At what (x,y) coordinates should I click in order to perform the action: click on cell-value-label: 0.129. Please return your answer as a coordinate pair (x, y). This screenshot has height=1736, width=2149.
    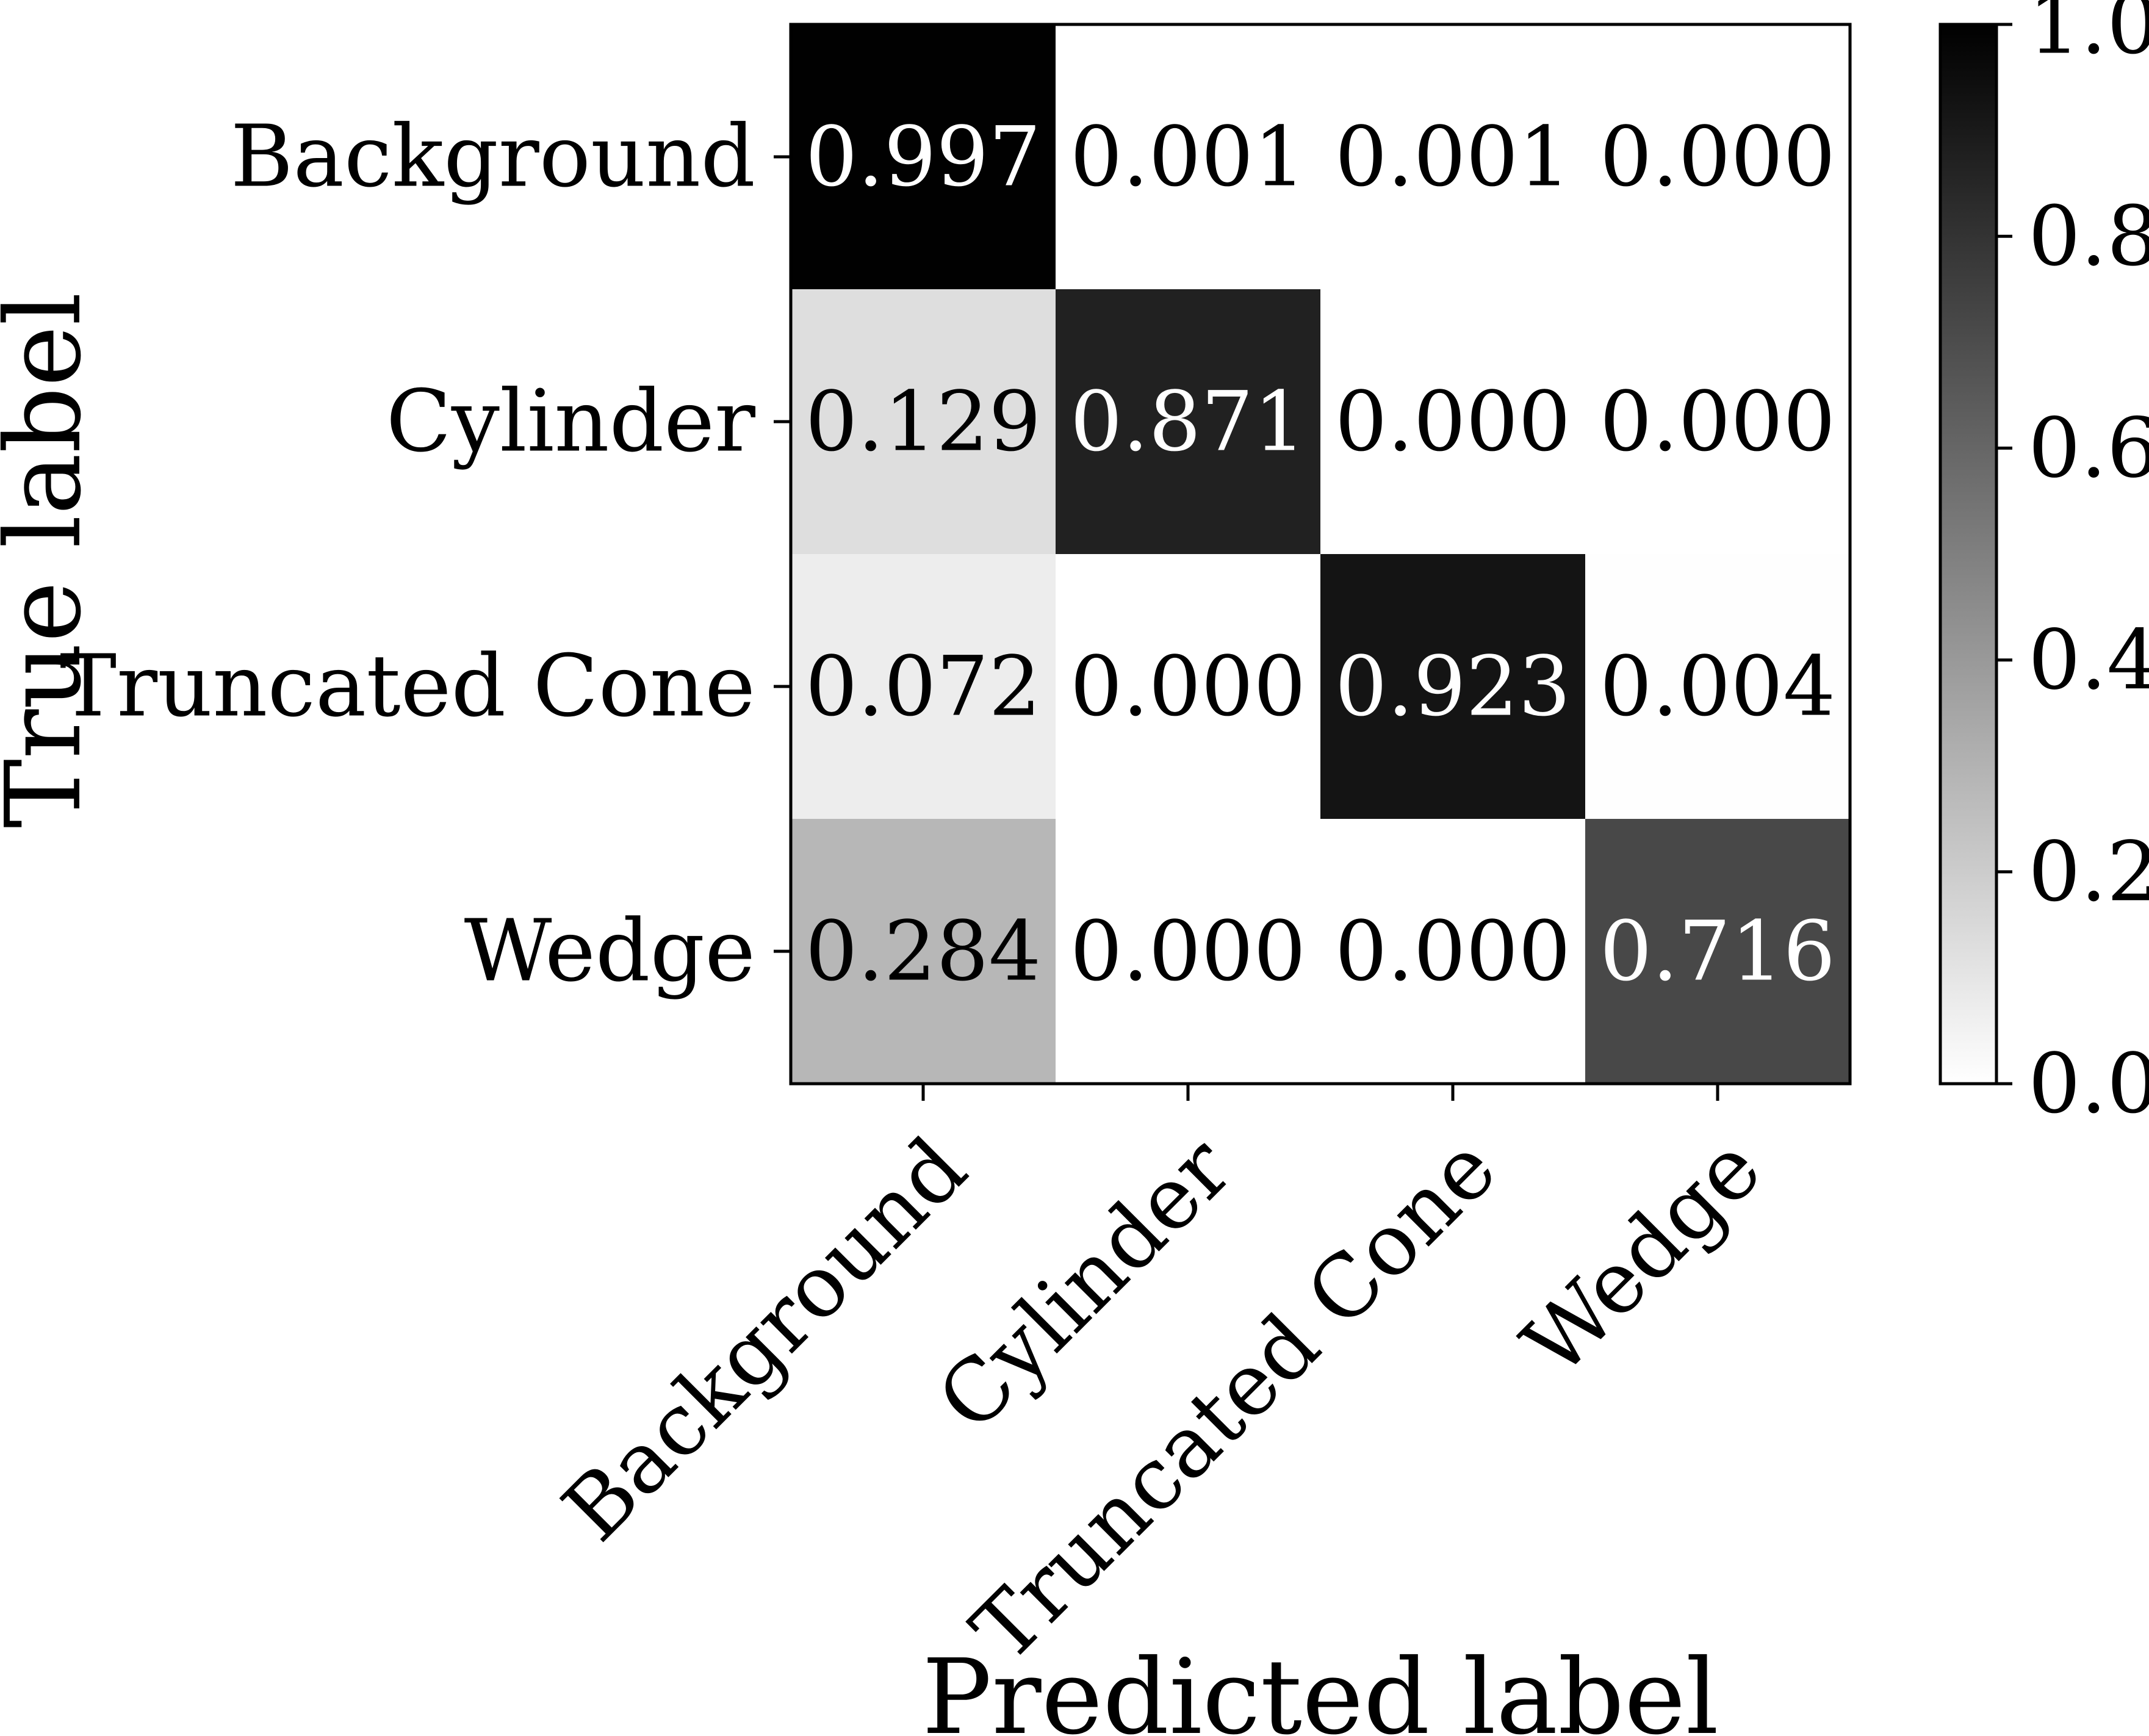
    Looking at the image, I should click on (923, 422).